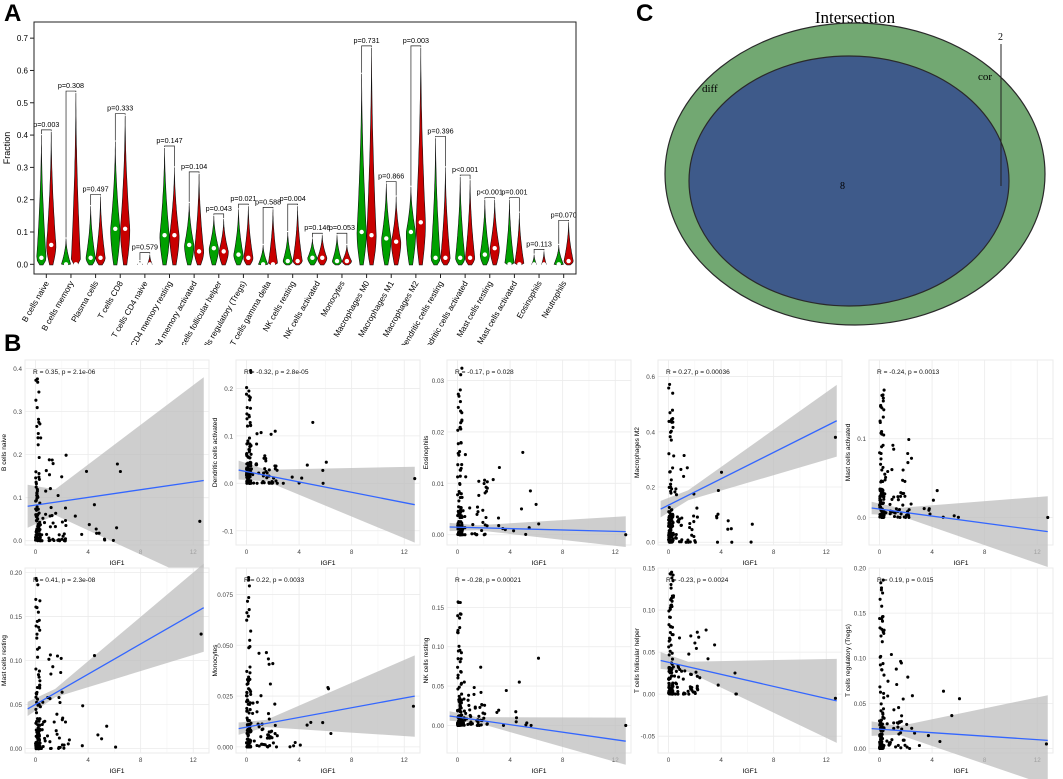 The height and width of the screenshot is (779, 1063). What do you see at coordinates (17, 369) in the screenshot?
I see `scatter-y-tick-label: 0.4` at bounding box center [17, 369].